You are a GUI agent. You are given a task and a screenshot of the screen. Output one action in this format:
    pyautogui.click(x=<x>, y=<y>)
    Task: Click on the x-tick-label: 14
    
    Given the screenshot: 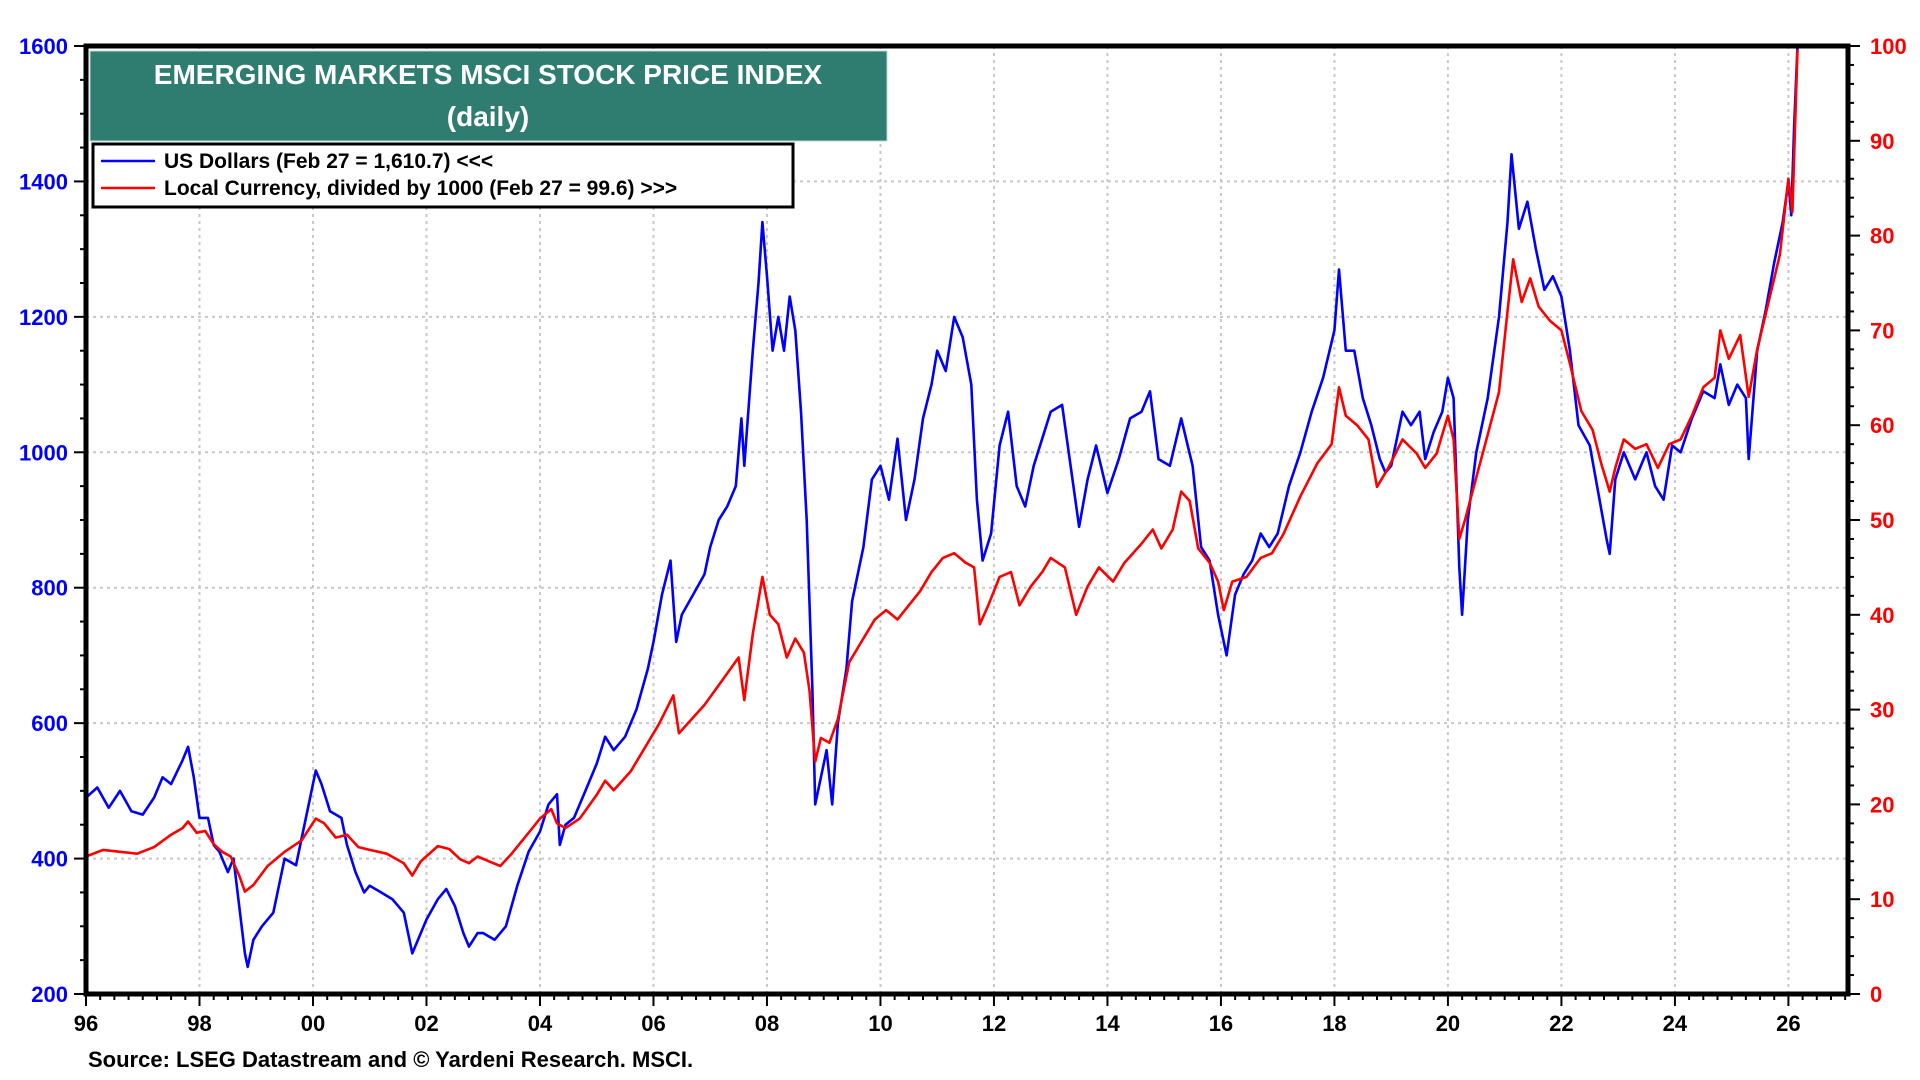 What is the action you would take?
    pyautogui.click(x=1107, y=1023)
    